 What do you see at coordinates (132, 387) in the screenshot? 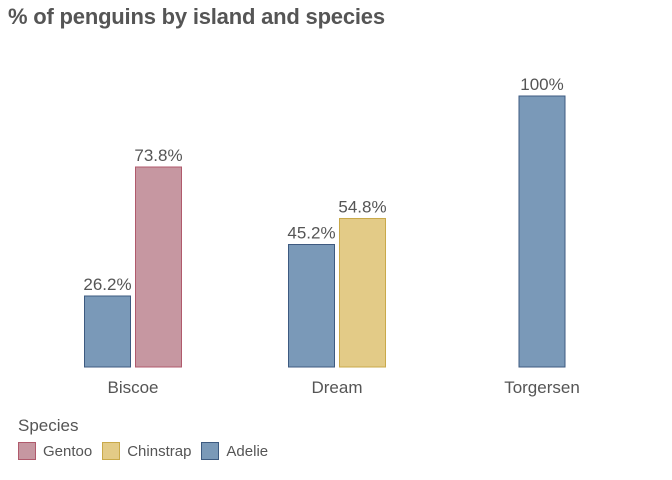
I see `x-tick-label-biscoe: Biscoe` at bounding box center [132, 387].